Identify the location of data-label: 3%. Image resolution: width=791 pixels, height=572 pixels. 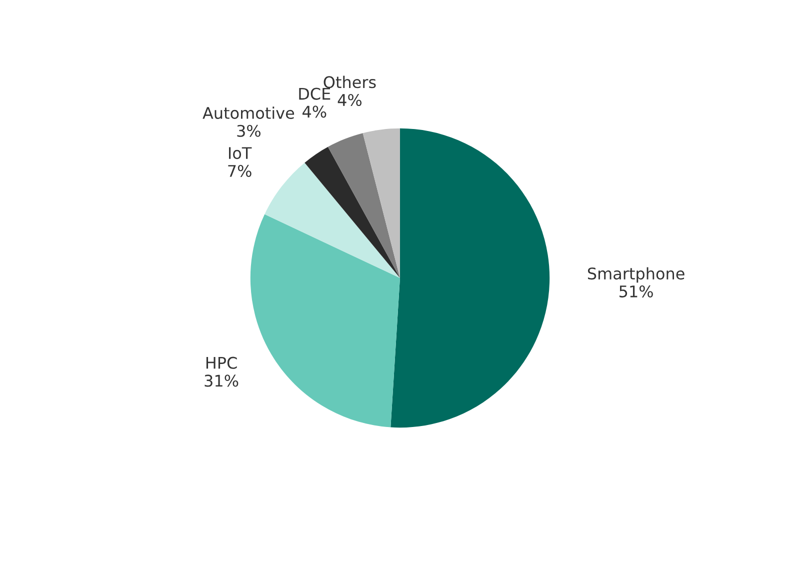
(248, 130).